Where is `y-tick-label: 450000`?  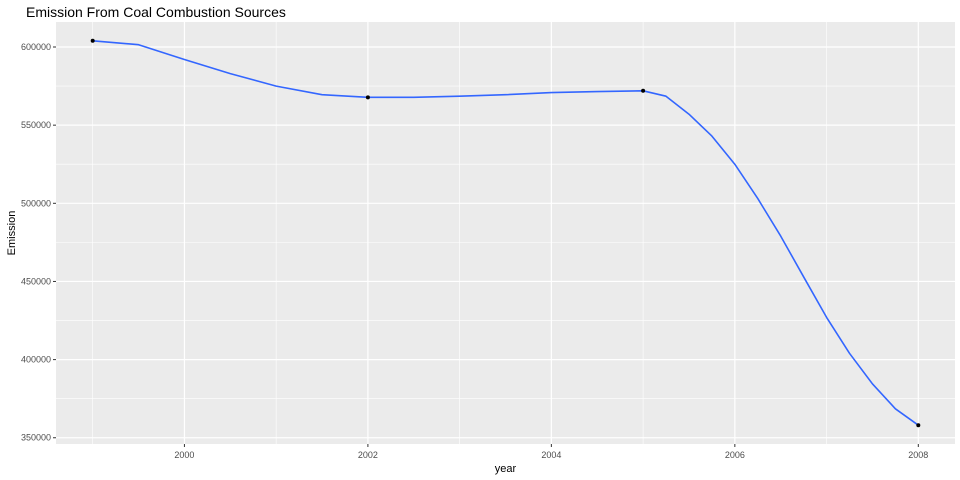
y-tick-label: 450000 is located at coordinates (36, 281).